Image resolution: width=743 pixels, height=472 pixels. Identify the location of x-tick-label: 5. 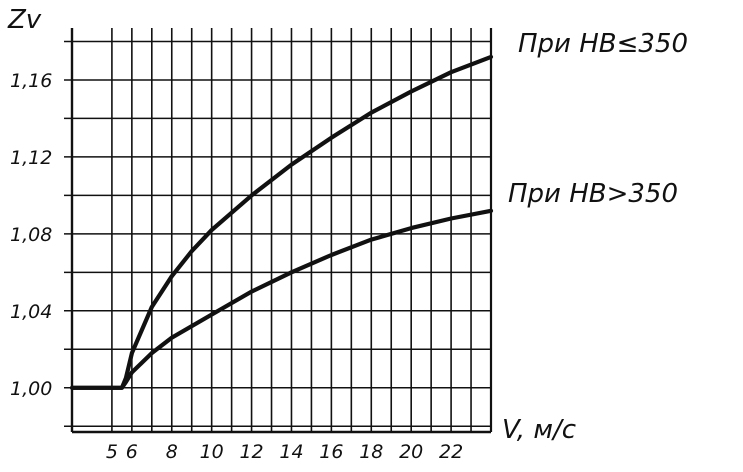
(112, 452).